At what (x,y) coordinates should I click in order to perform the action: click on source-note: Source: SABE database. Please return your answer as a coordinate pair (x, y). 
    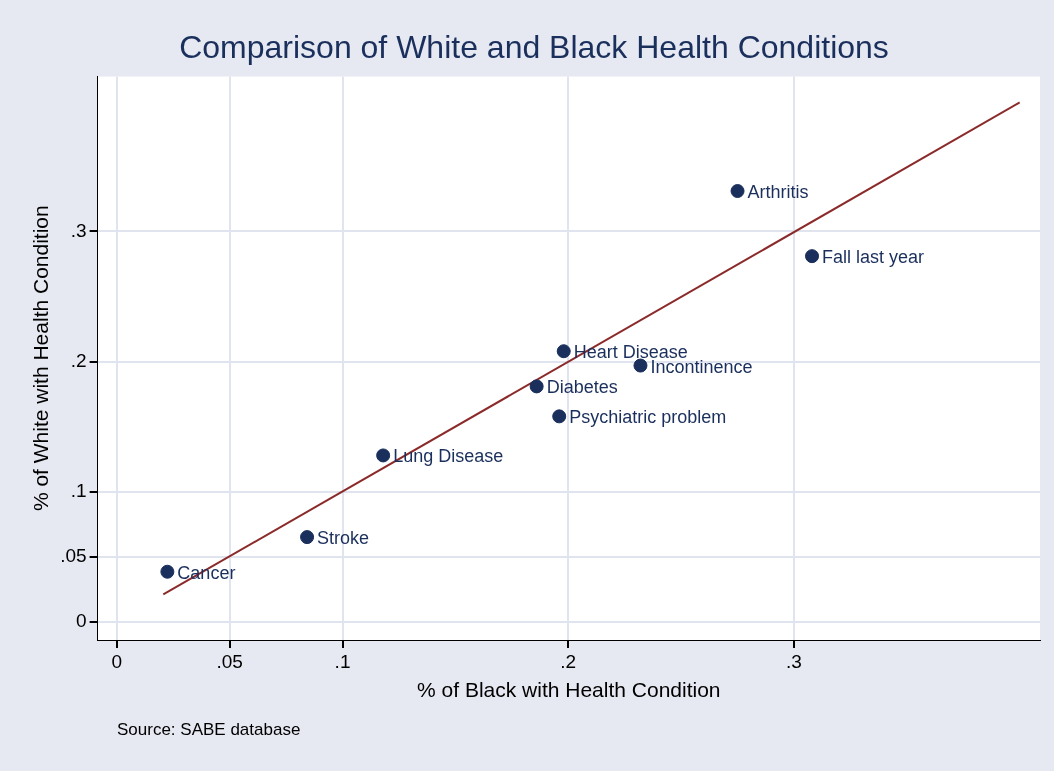
    Looking at the image, I should click on (209, 730).